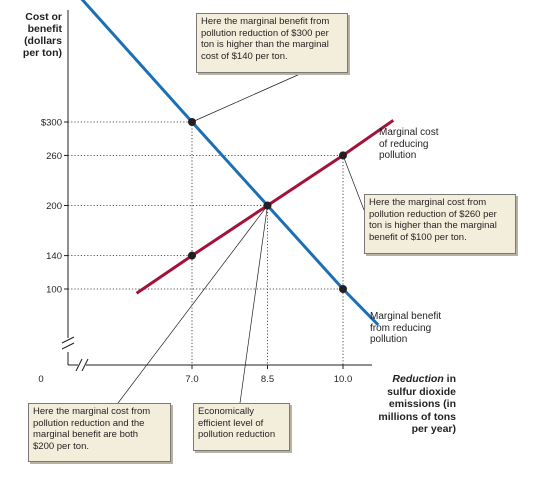  I want to click on y-axis-label: Cost or benefit (dollars per ton), so click(42, 35).